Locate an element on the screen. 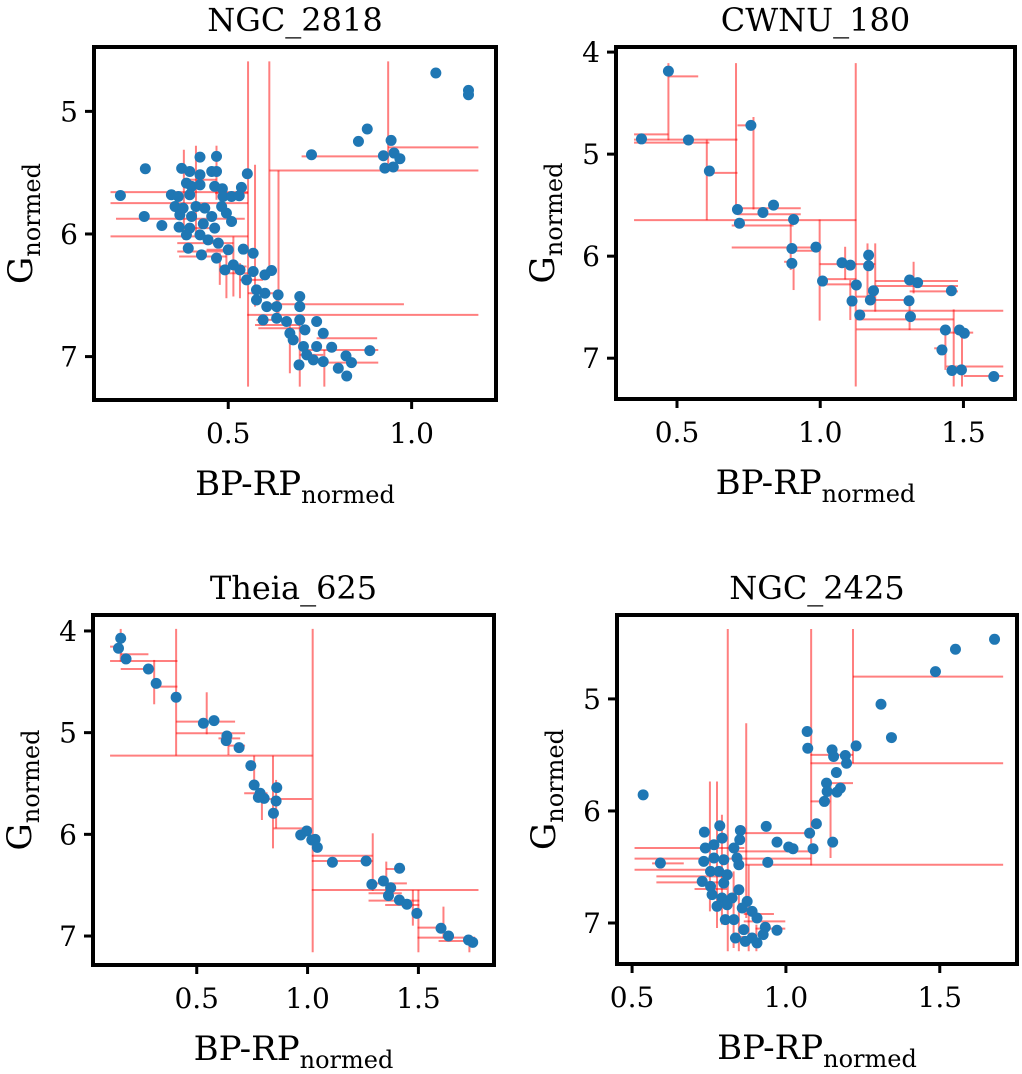 The image size is (1022, 1074). y-tick-label: 6 is located at coordinates (592, 811).